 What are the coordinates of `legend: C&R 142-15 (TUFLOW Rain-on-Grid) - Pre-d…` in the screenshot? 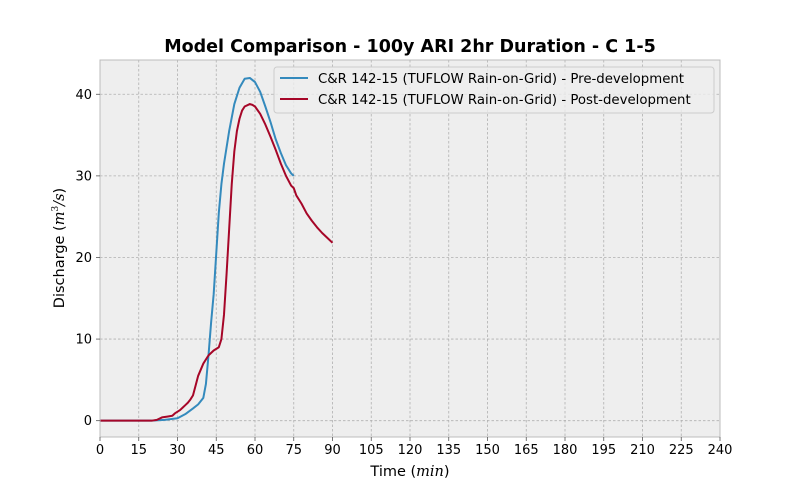 It's located at (494, 90).